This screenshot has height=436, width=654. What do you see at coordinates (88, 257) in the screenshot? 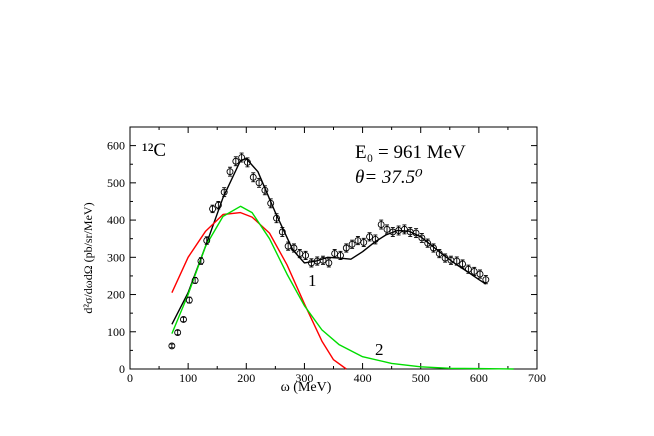
I see `y-axis-label: d²σ/dωdΩ (pb/sr/MeV)` at bounding box center [88, 257].